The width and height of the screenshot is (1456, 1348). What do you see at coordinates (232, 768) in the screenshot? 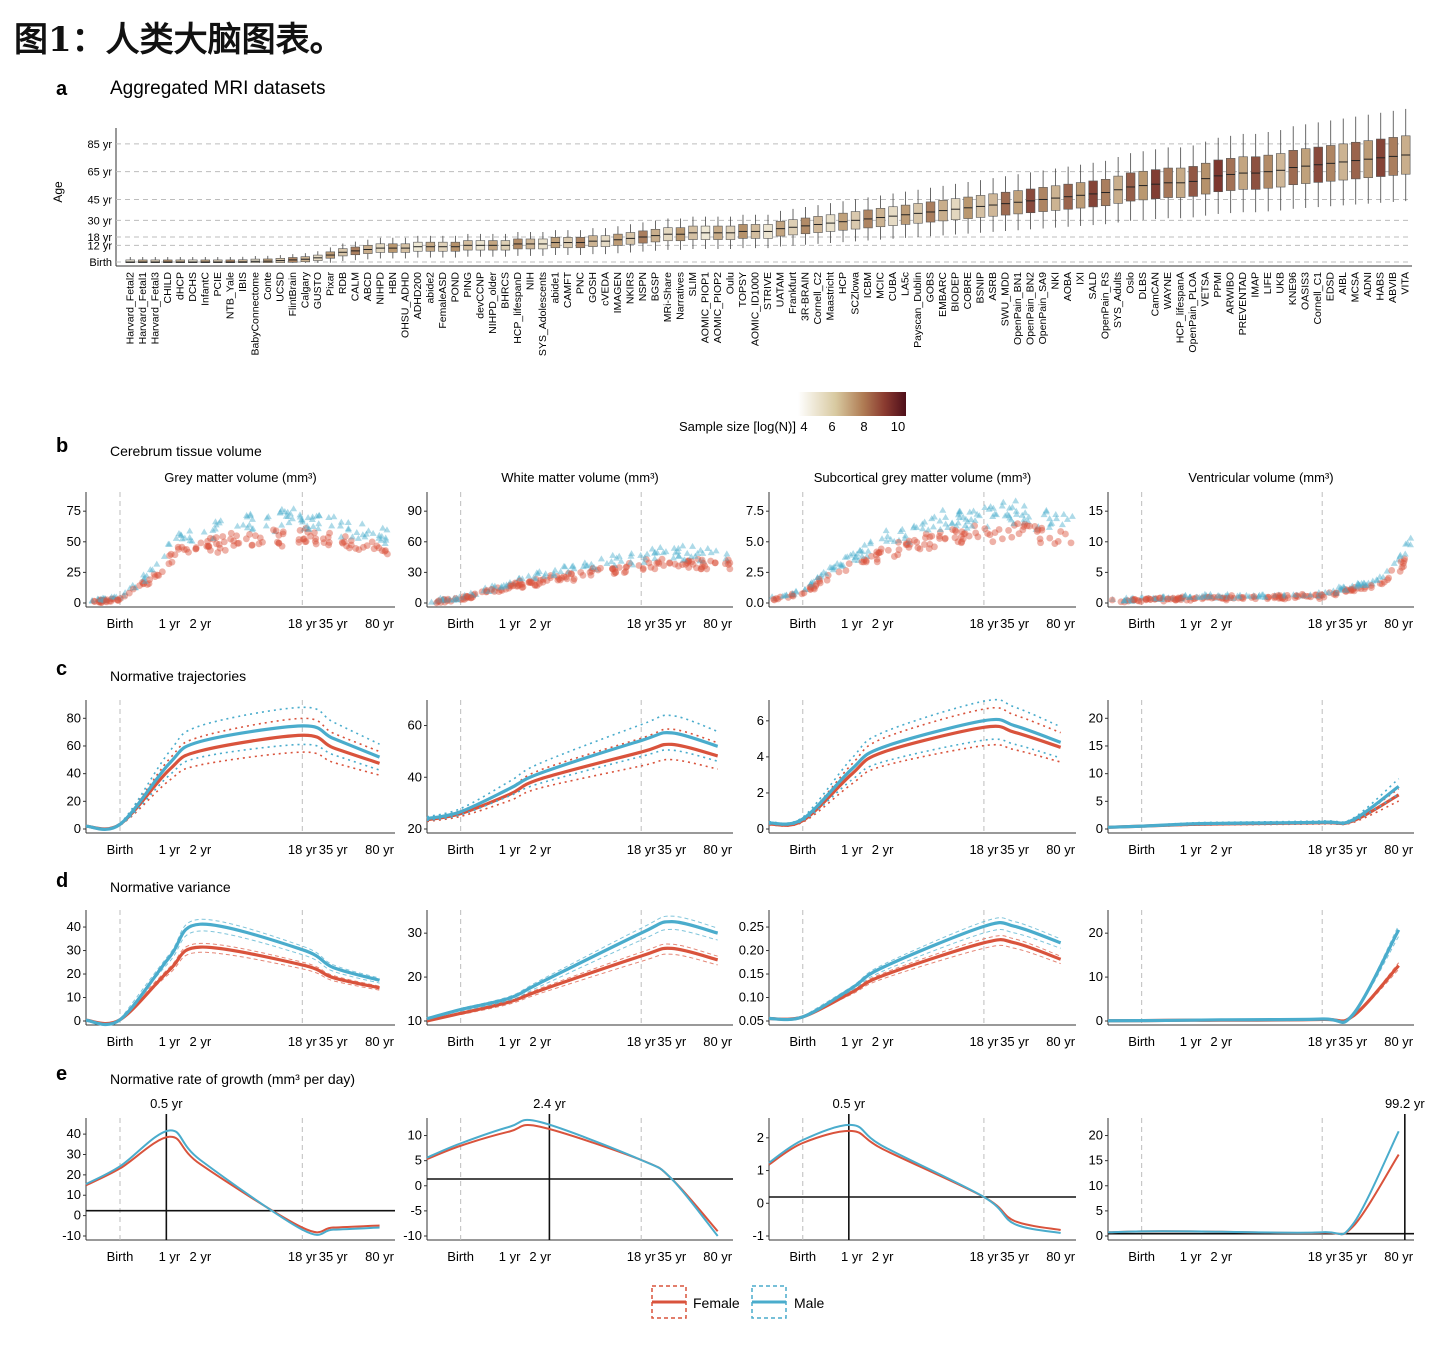
I see `panel-c-centile-male` at bounding box center [232, 768].